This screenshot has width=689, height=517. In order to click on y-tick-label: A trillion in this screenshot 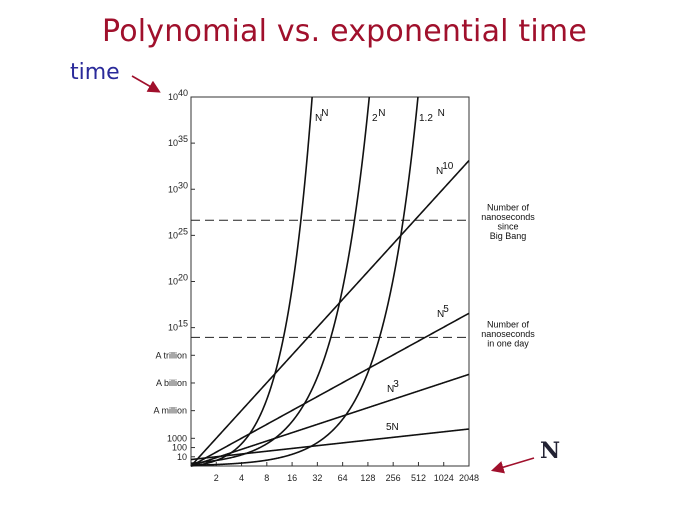, I will do `click(171, 355)`.